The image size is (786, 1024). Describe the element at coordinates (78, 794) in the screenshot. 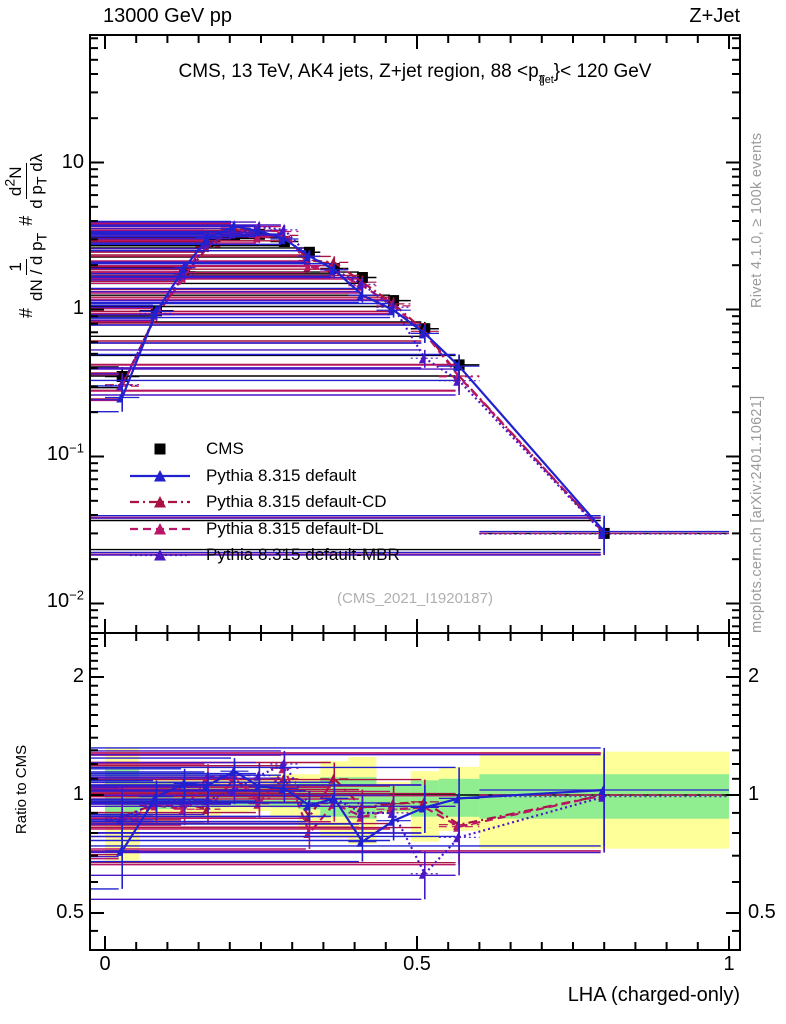

I see `ratio-ytick-left-1: 1` at that location.